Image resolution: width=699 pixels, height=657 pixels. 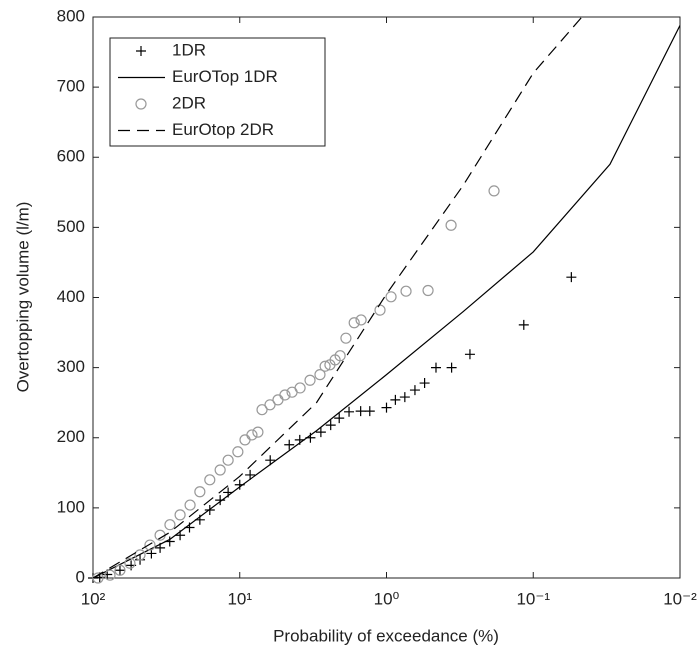 I want to click on legend-label: 2DR, so click(x=189, y=102).